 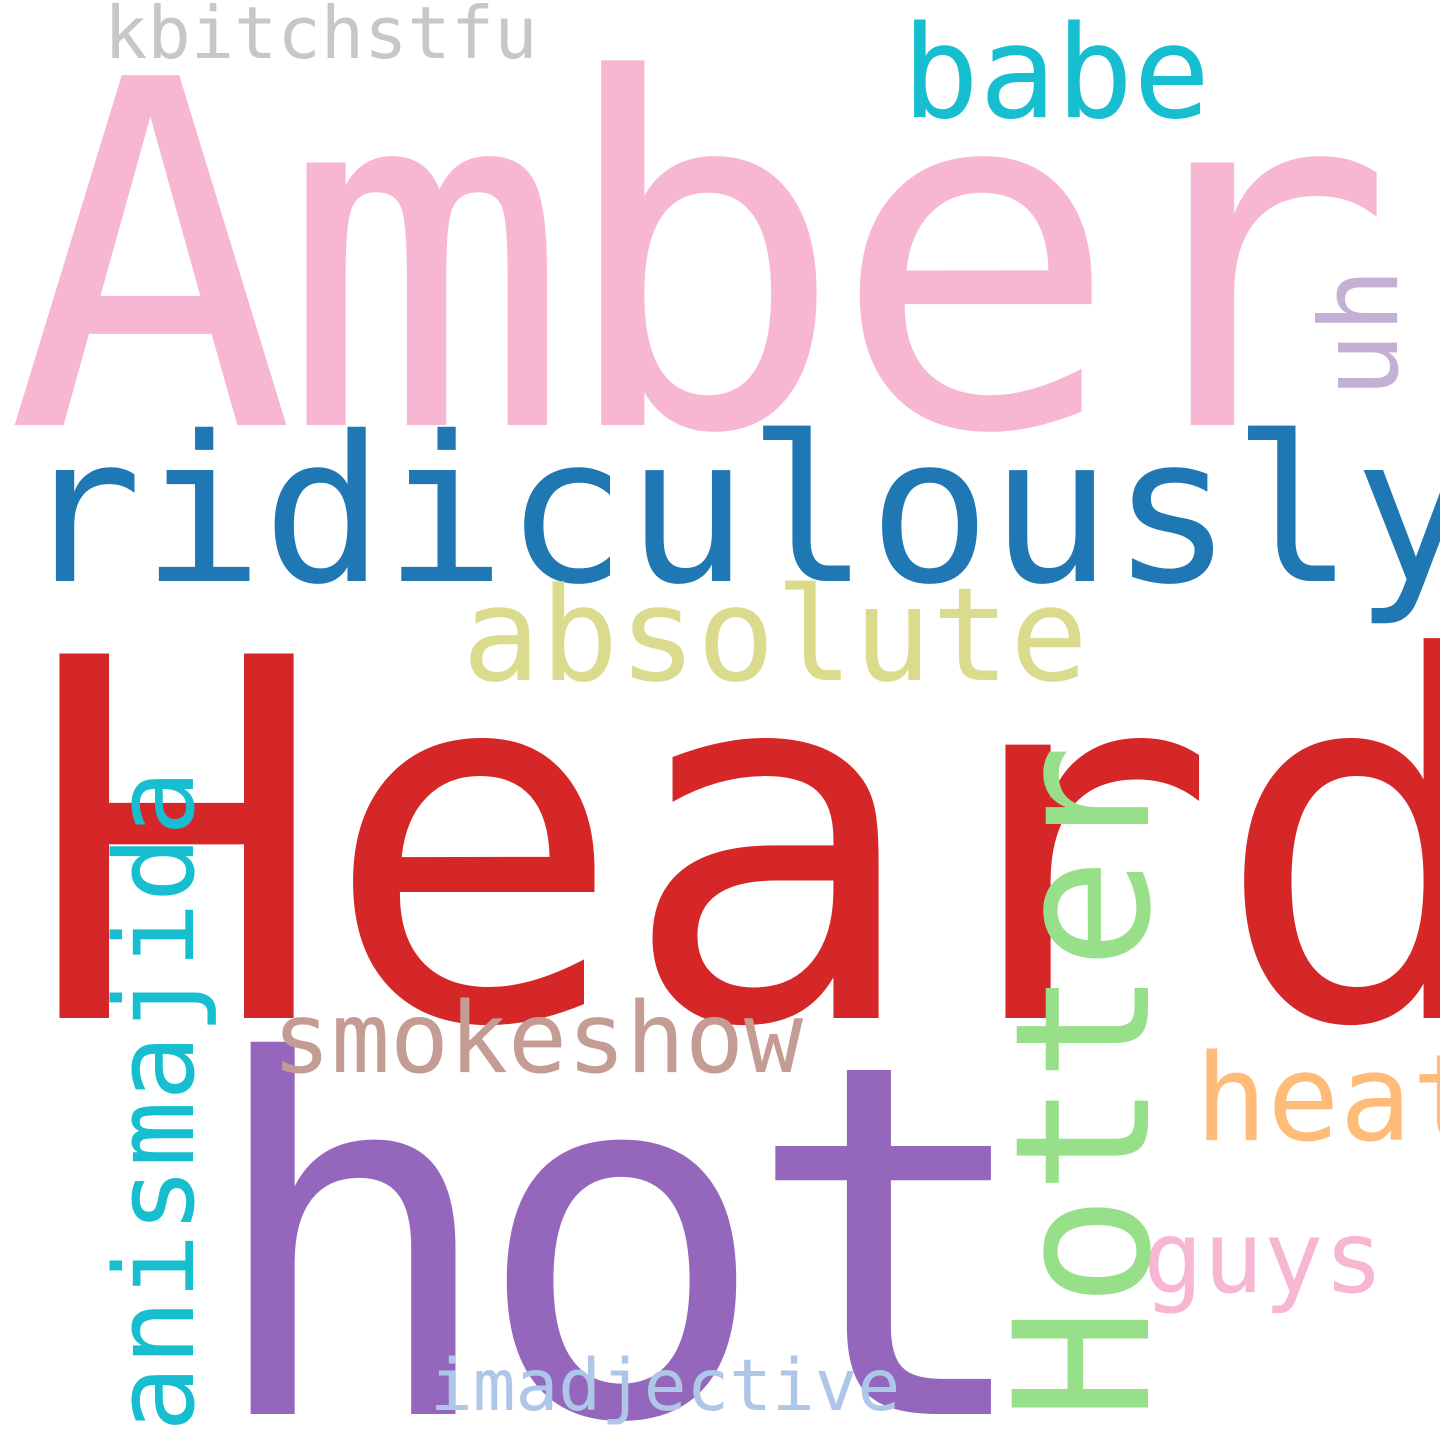 I want to click on word-smokeshow: smokeshow, so click(x=538, y=1039).